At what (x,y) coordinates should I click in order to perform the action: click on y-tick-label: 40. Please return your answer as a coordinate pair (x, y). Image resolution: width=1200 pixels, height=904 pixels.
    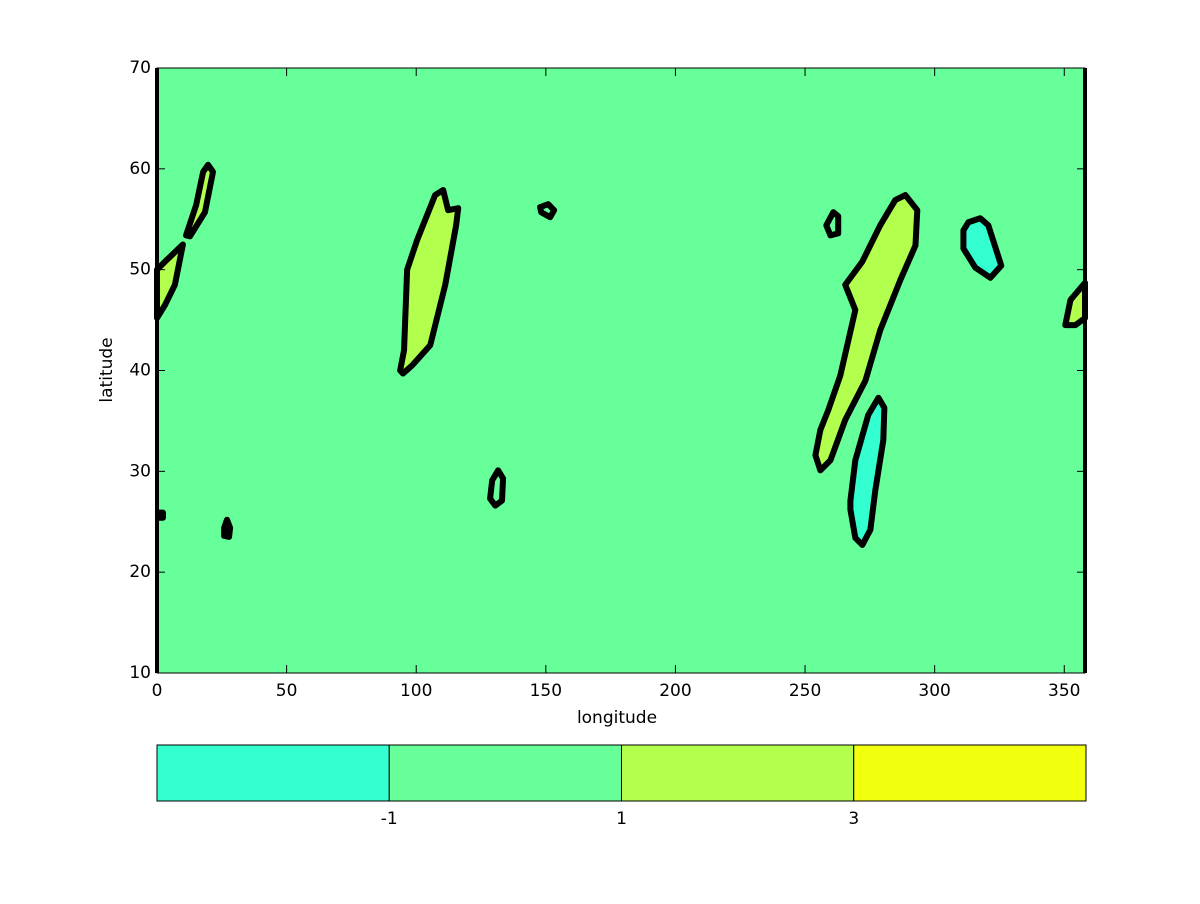
    Looking at the image, I should click on (140, 371).